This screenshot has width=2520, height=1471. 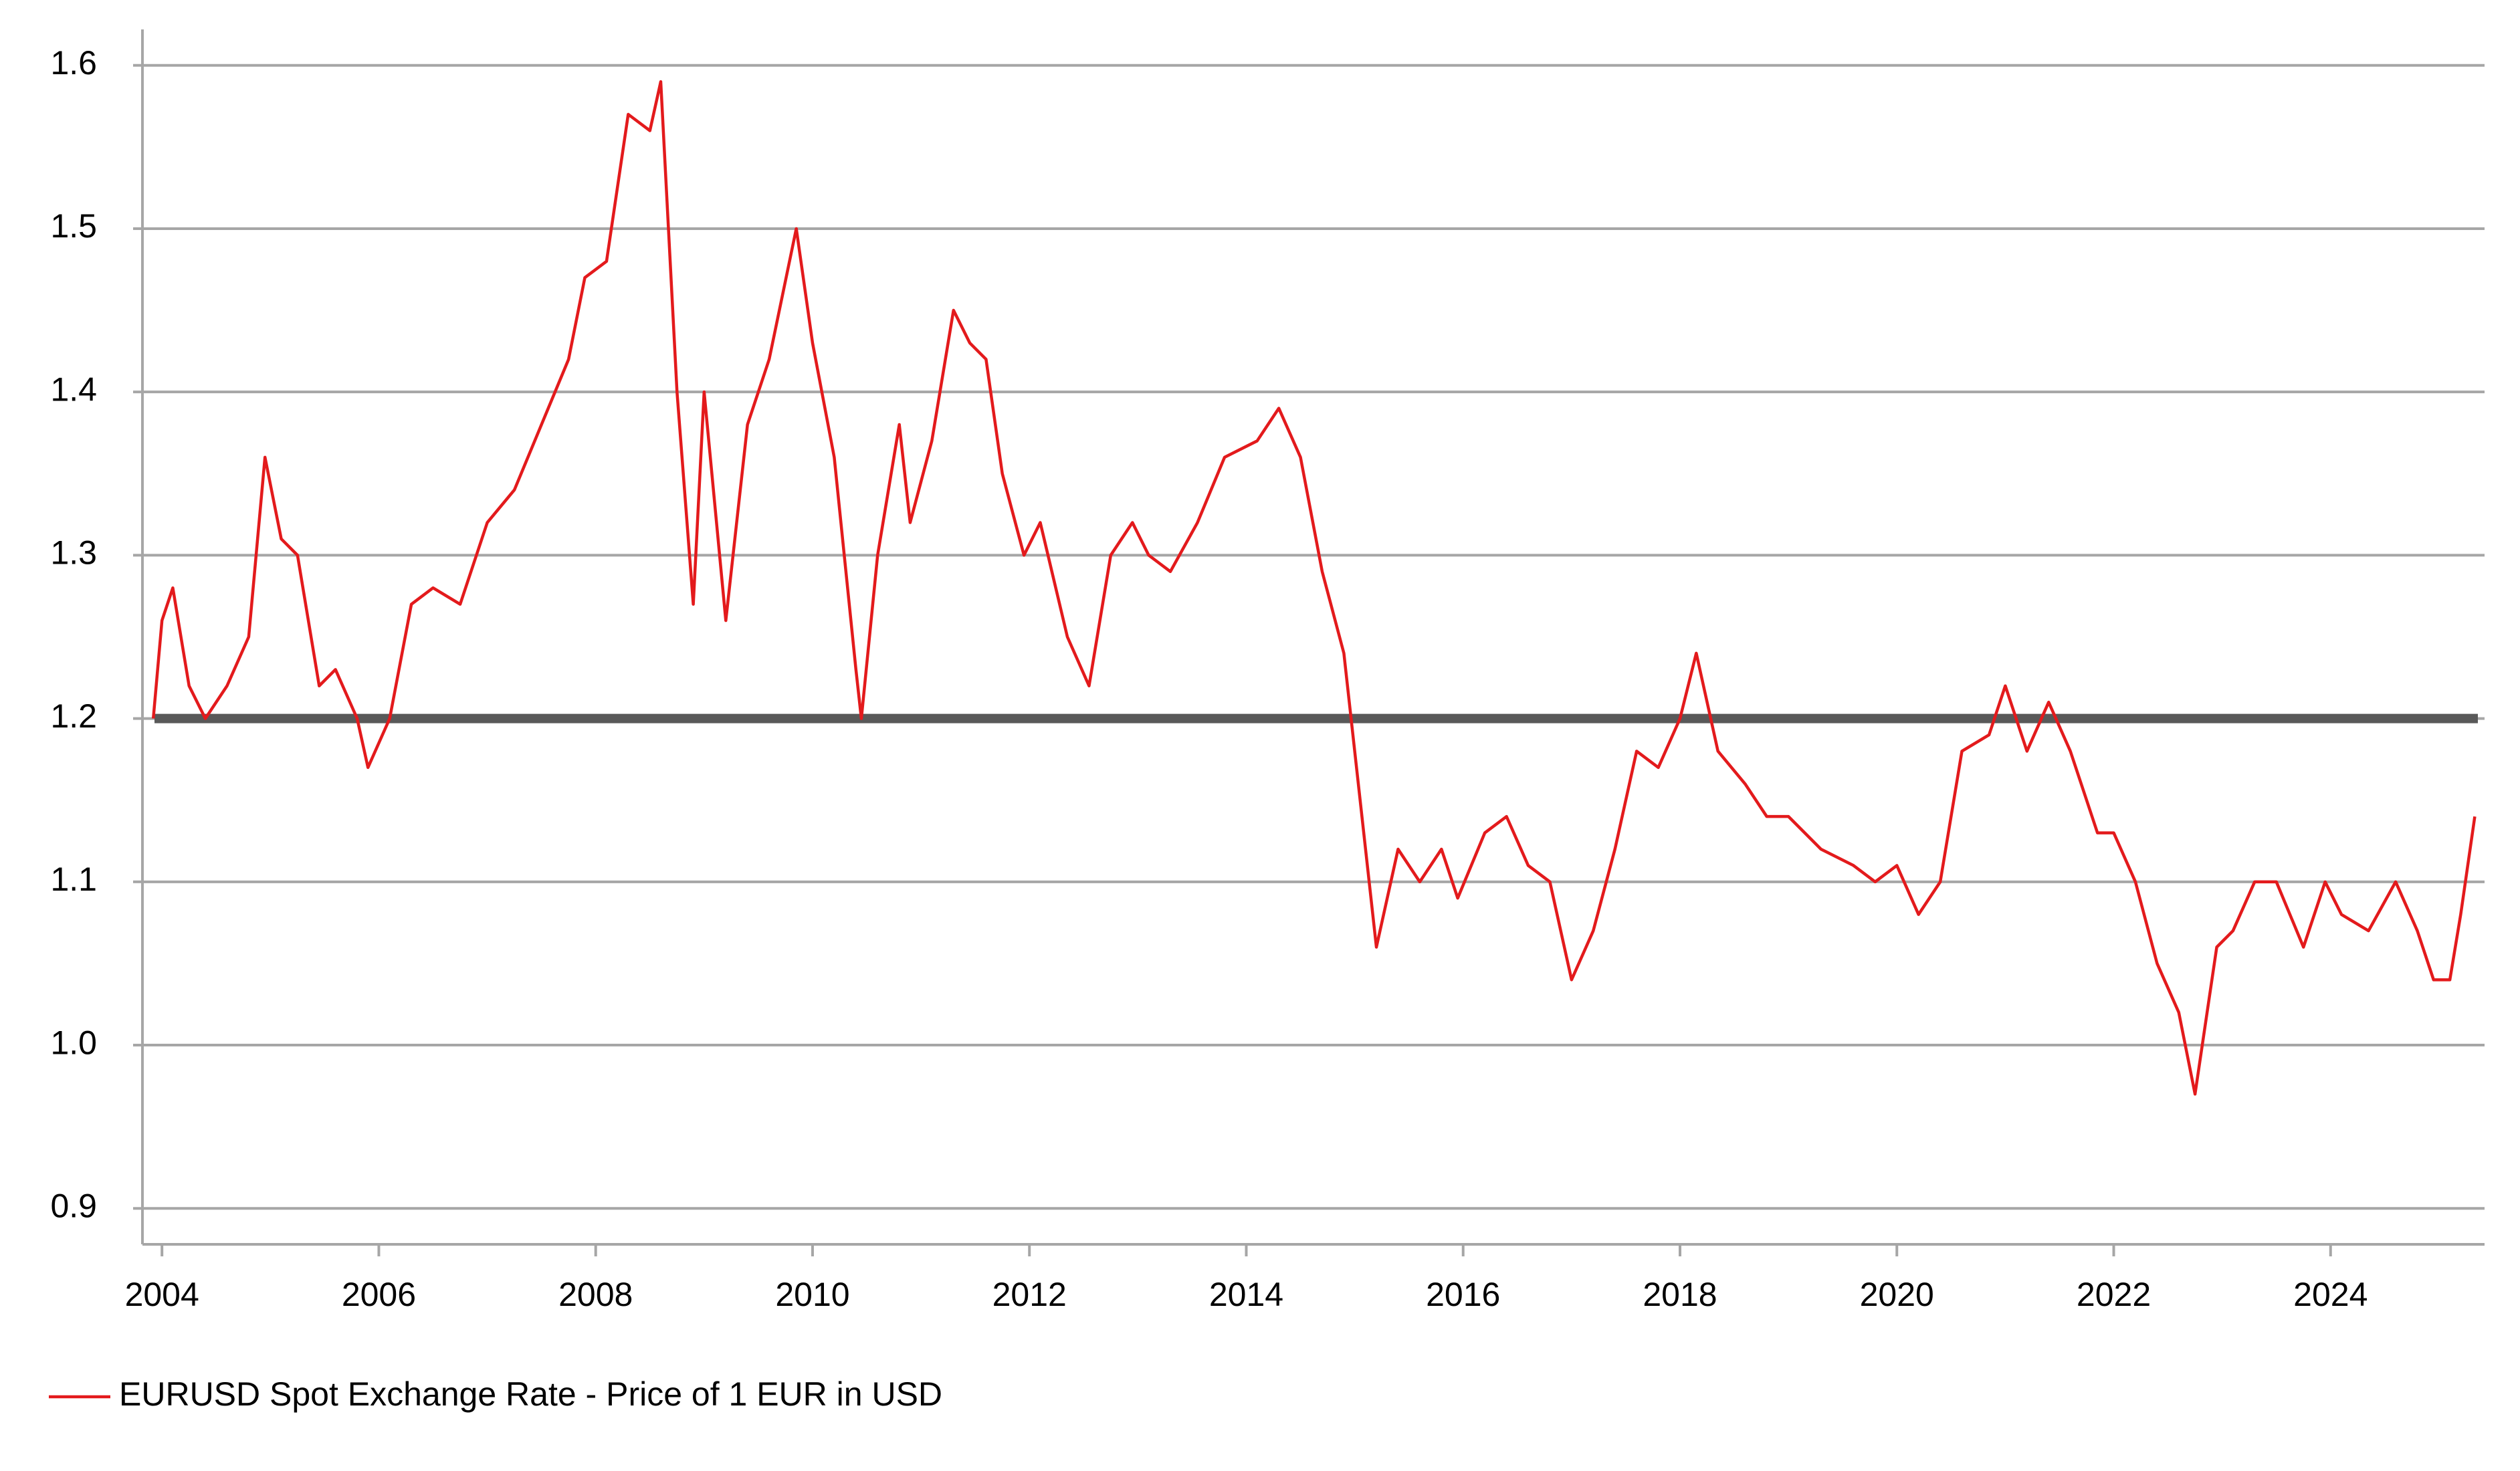 What do you see at coordinates (73, 389) in the screenshot?
I see `y-tick-label: 1.4` at bounding box center [73, 389].